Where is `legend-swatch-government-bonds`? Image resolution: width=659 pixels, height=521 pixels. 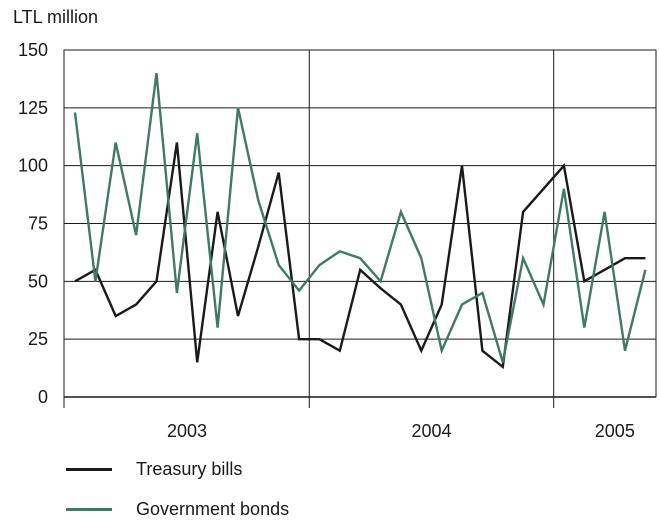 legend-swatch-government-bonds is located at coordinates (89, 509).